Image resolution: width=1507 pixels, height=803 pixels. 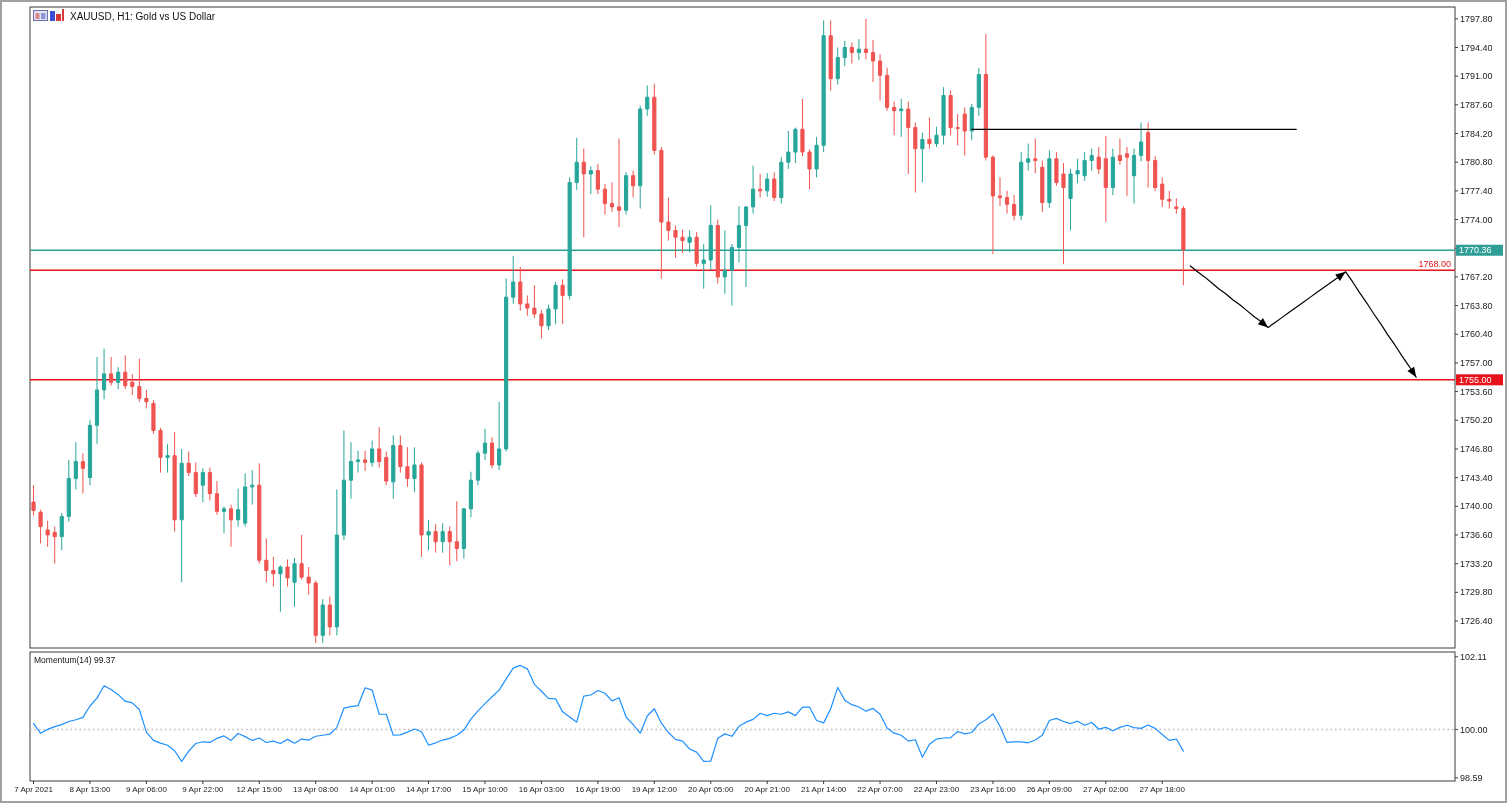 What do you see at coordinates (1476, 162) in the screenshot?
I see `y-tick-label: 1780.80` at bounding box center [1476, 162].